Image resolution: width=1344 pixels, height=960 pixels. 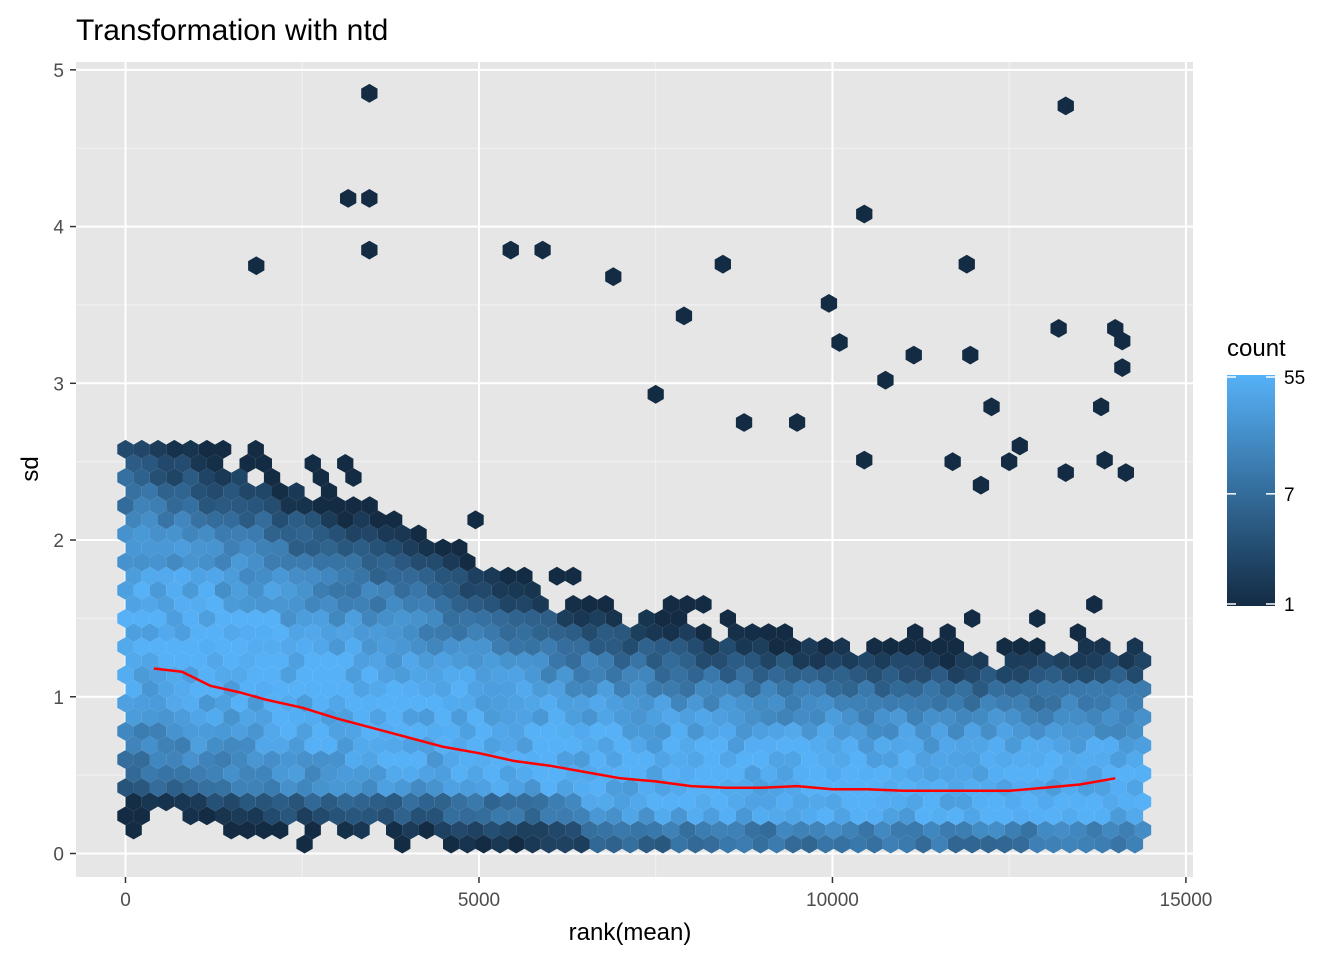 I want to click on trend-line-group, so click(x=634, y=730).